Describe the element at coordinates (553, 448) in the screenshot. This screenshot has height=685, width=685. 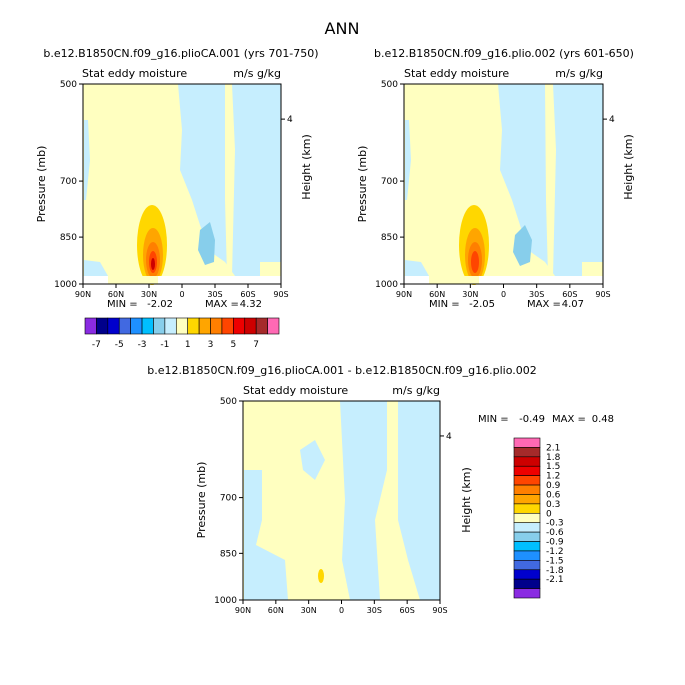
I see `colorbar-diff-label: 2.1` at that location.